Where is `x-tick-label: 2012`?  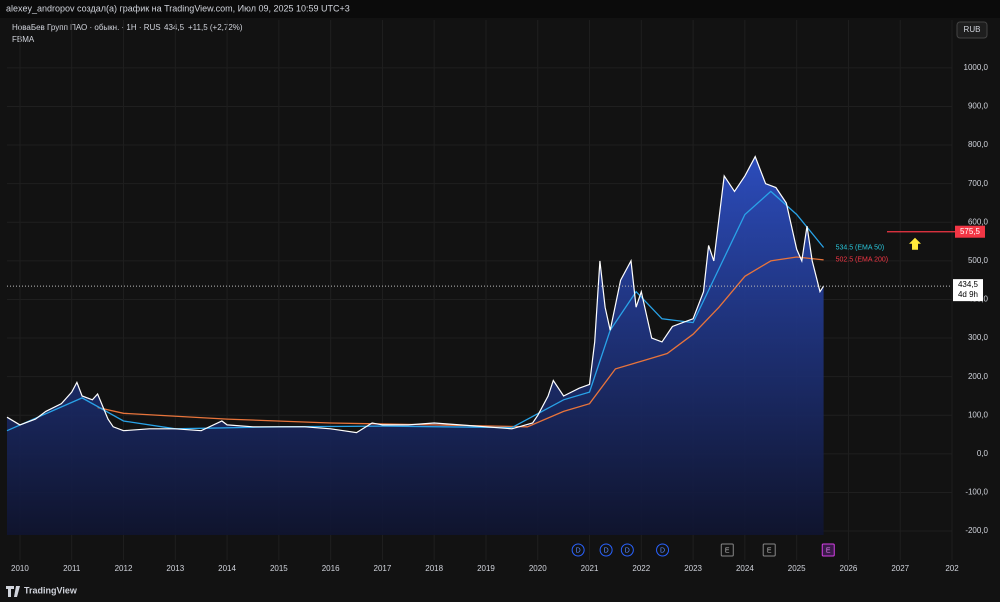
x-tick-label: 2012 is located at coordinates (124, 568).